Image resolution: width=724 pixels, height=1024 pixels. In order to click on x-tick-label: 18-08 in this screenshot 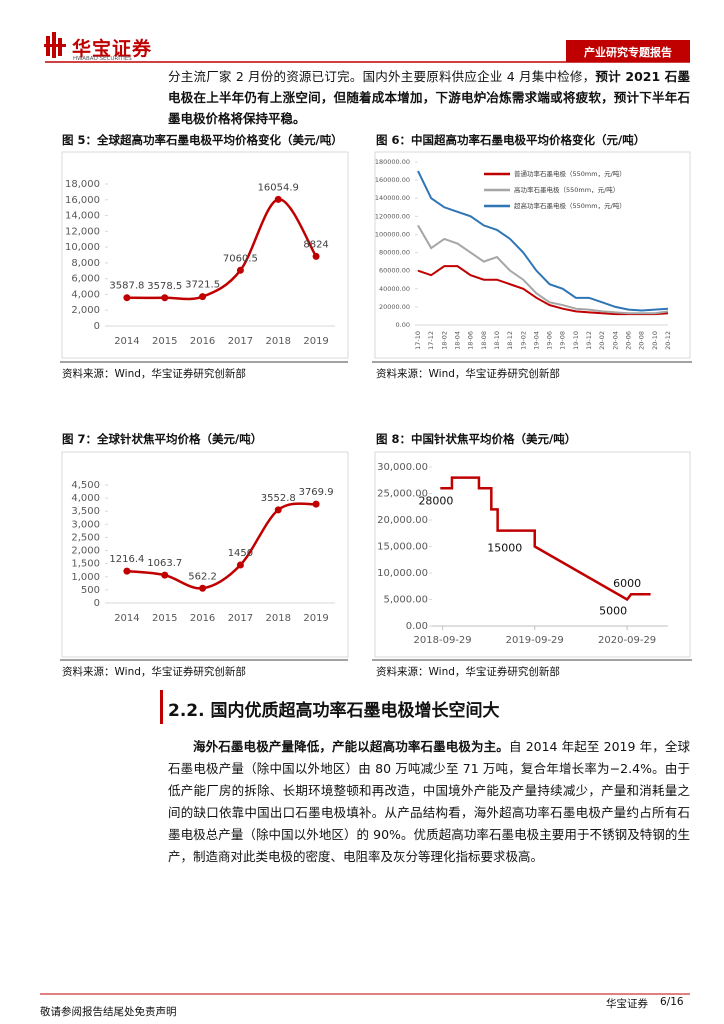, I will do `click(484, 340)`.